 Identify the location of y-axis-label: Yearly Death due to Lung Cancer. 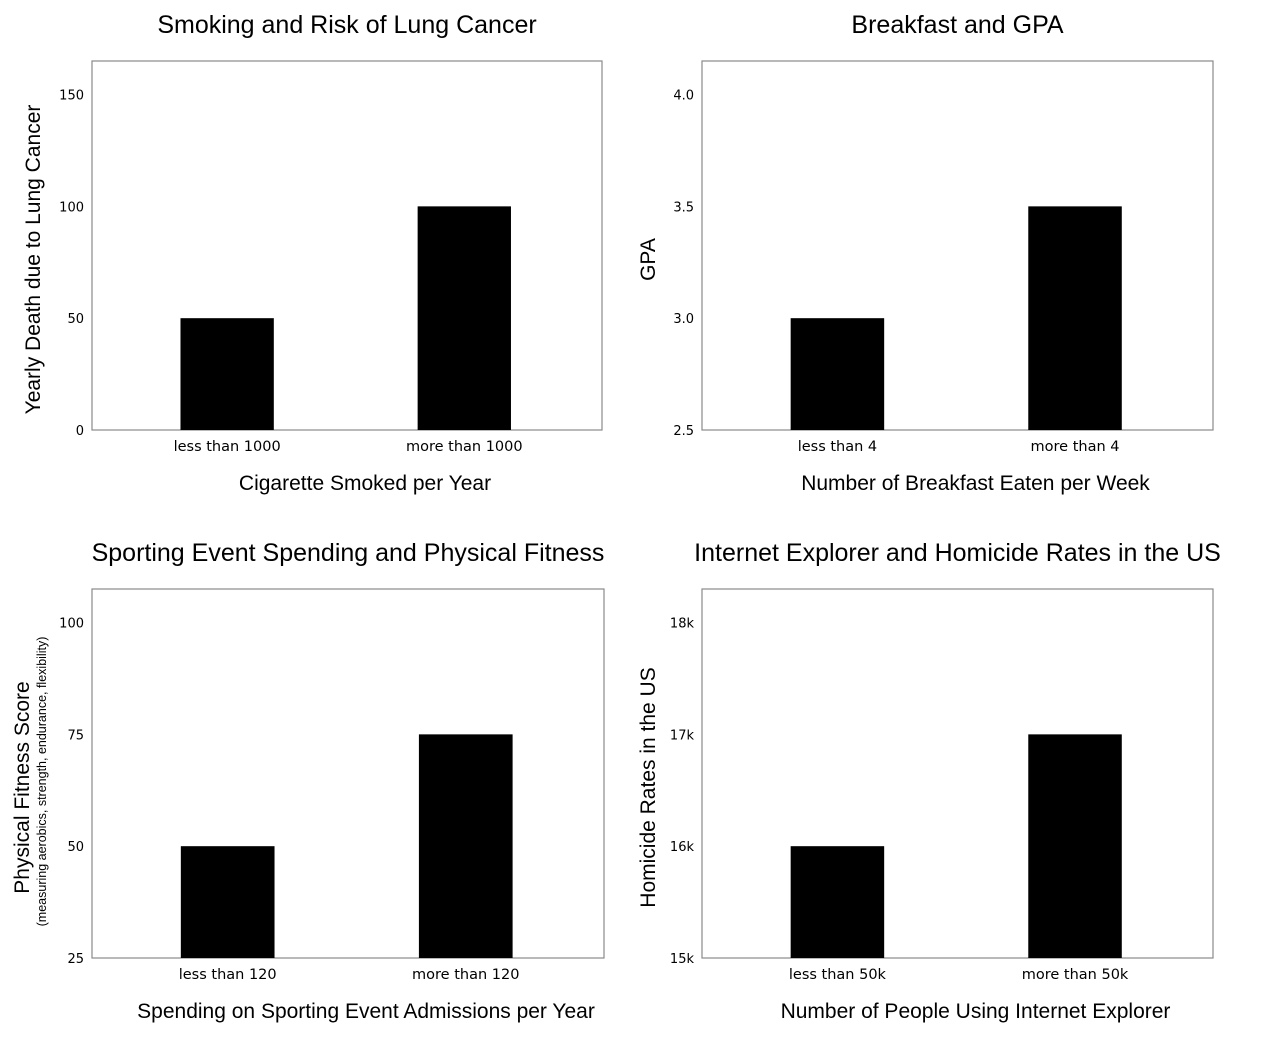
(33, 260).